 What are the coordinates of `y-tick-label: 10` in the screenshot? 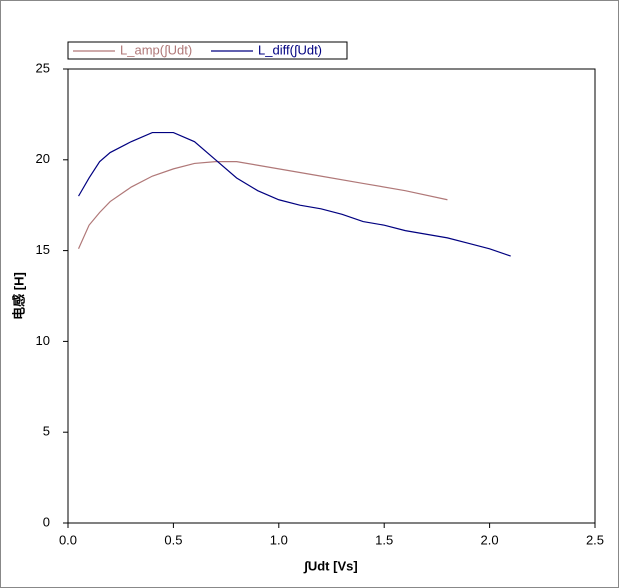 It's located at (43, 340).